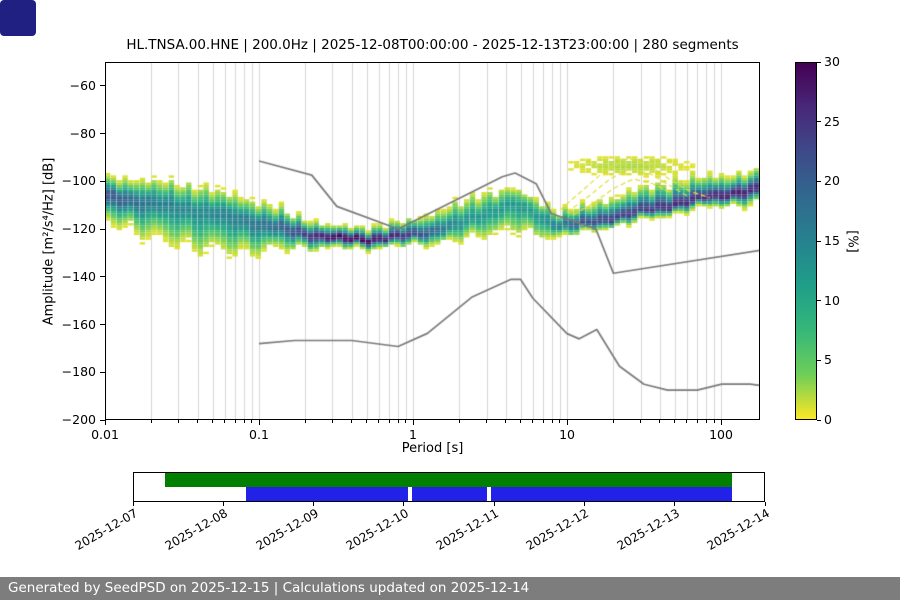 The image size is (900, 600). What do you see at coordinates (377, 529) in the screenshot?
I see `timeline-date-label: 2025-12-10` at bounding box center [377, 529].